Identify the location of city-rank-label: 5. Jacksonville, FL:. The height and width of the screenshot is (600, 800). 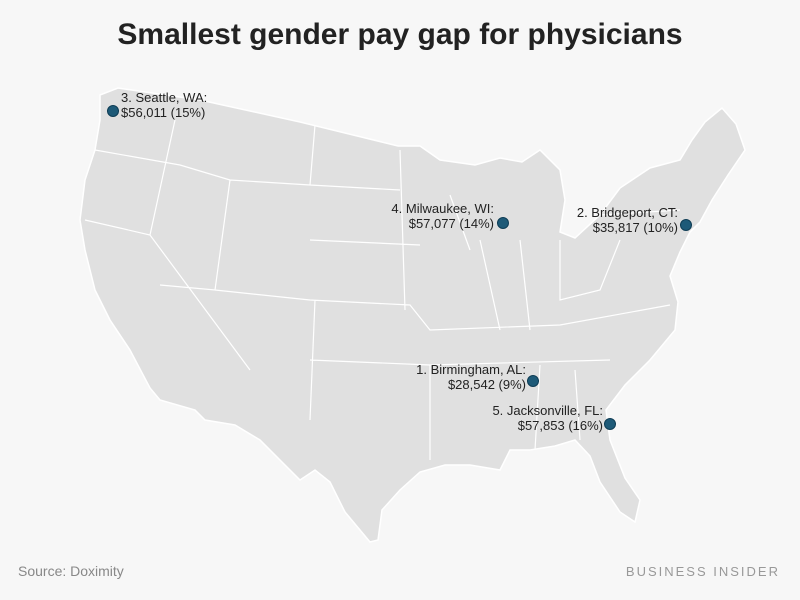
(547, 410).